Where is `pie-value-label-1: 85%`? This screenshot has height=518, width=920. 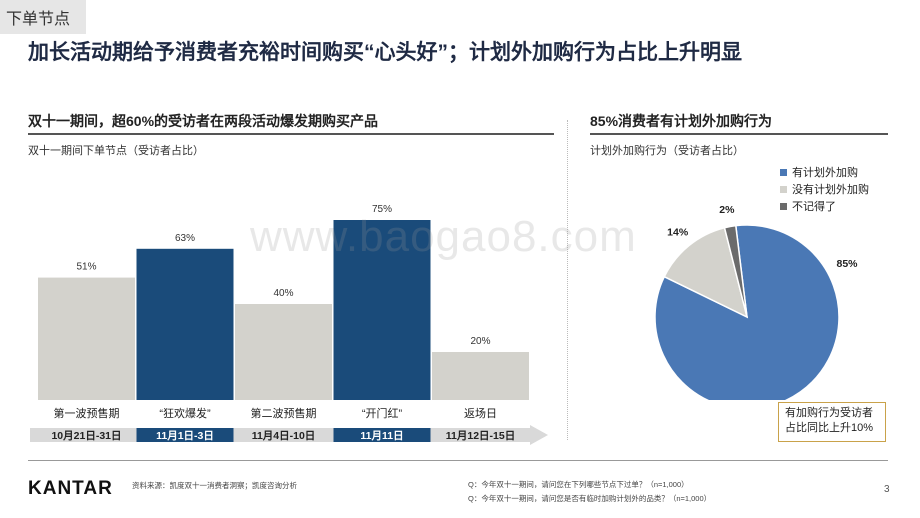 pie-value-label-1: 85% is located at coordinates (847, 264).